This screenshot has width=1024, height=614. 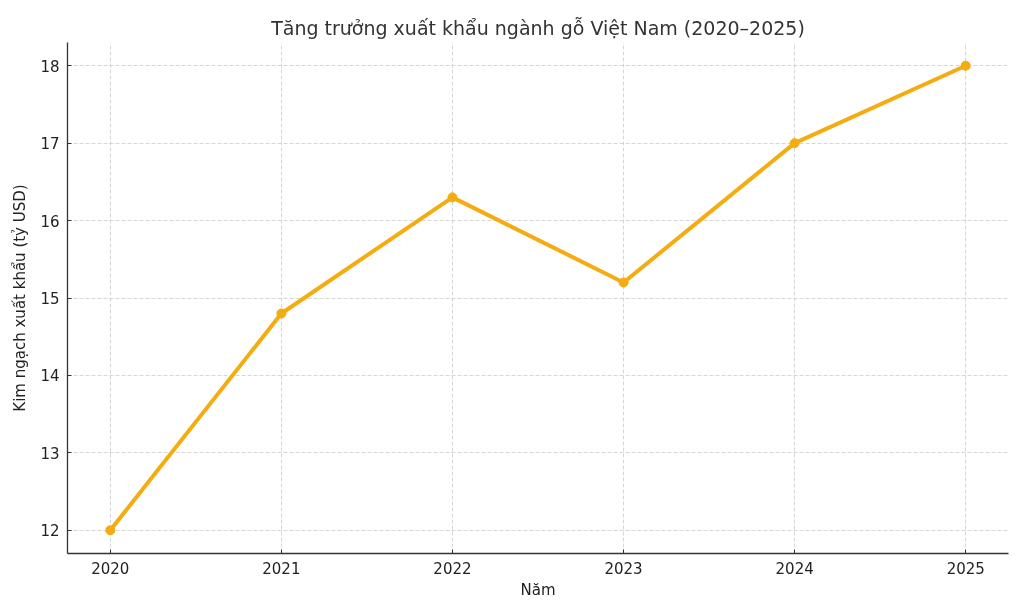 What do you see at coordinates (50, 144) in the screenshot?
I see `y-tick-label: 17` at bounding box center [50, 144].